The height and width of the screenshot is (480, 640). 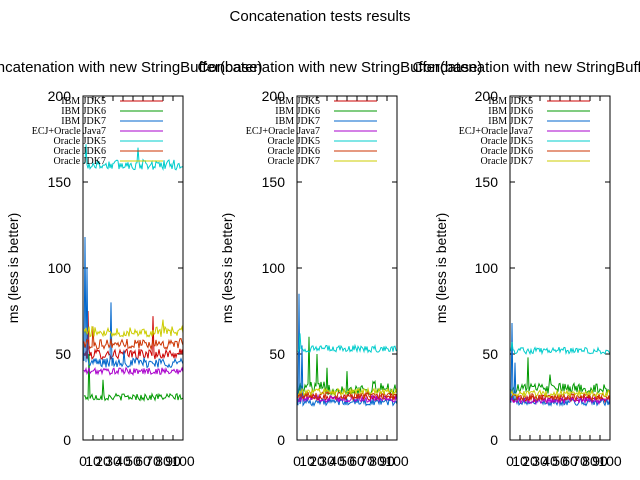 I want to click on page-title: Concatenation tests results, so click(x=320, y=16).